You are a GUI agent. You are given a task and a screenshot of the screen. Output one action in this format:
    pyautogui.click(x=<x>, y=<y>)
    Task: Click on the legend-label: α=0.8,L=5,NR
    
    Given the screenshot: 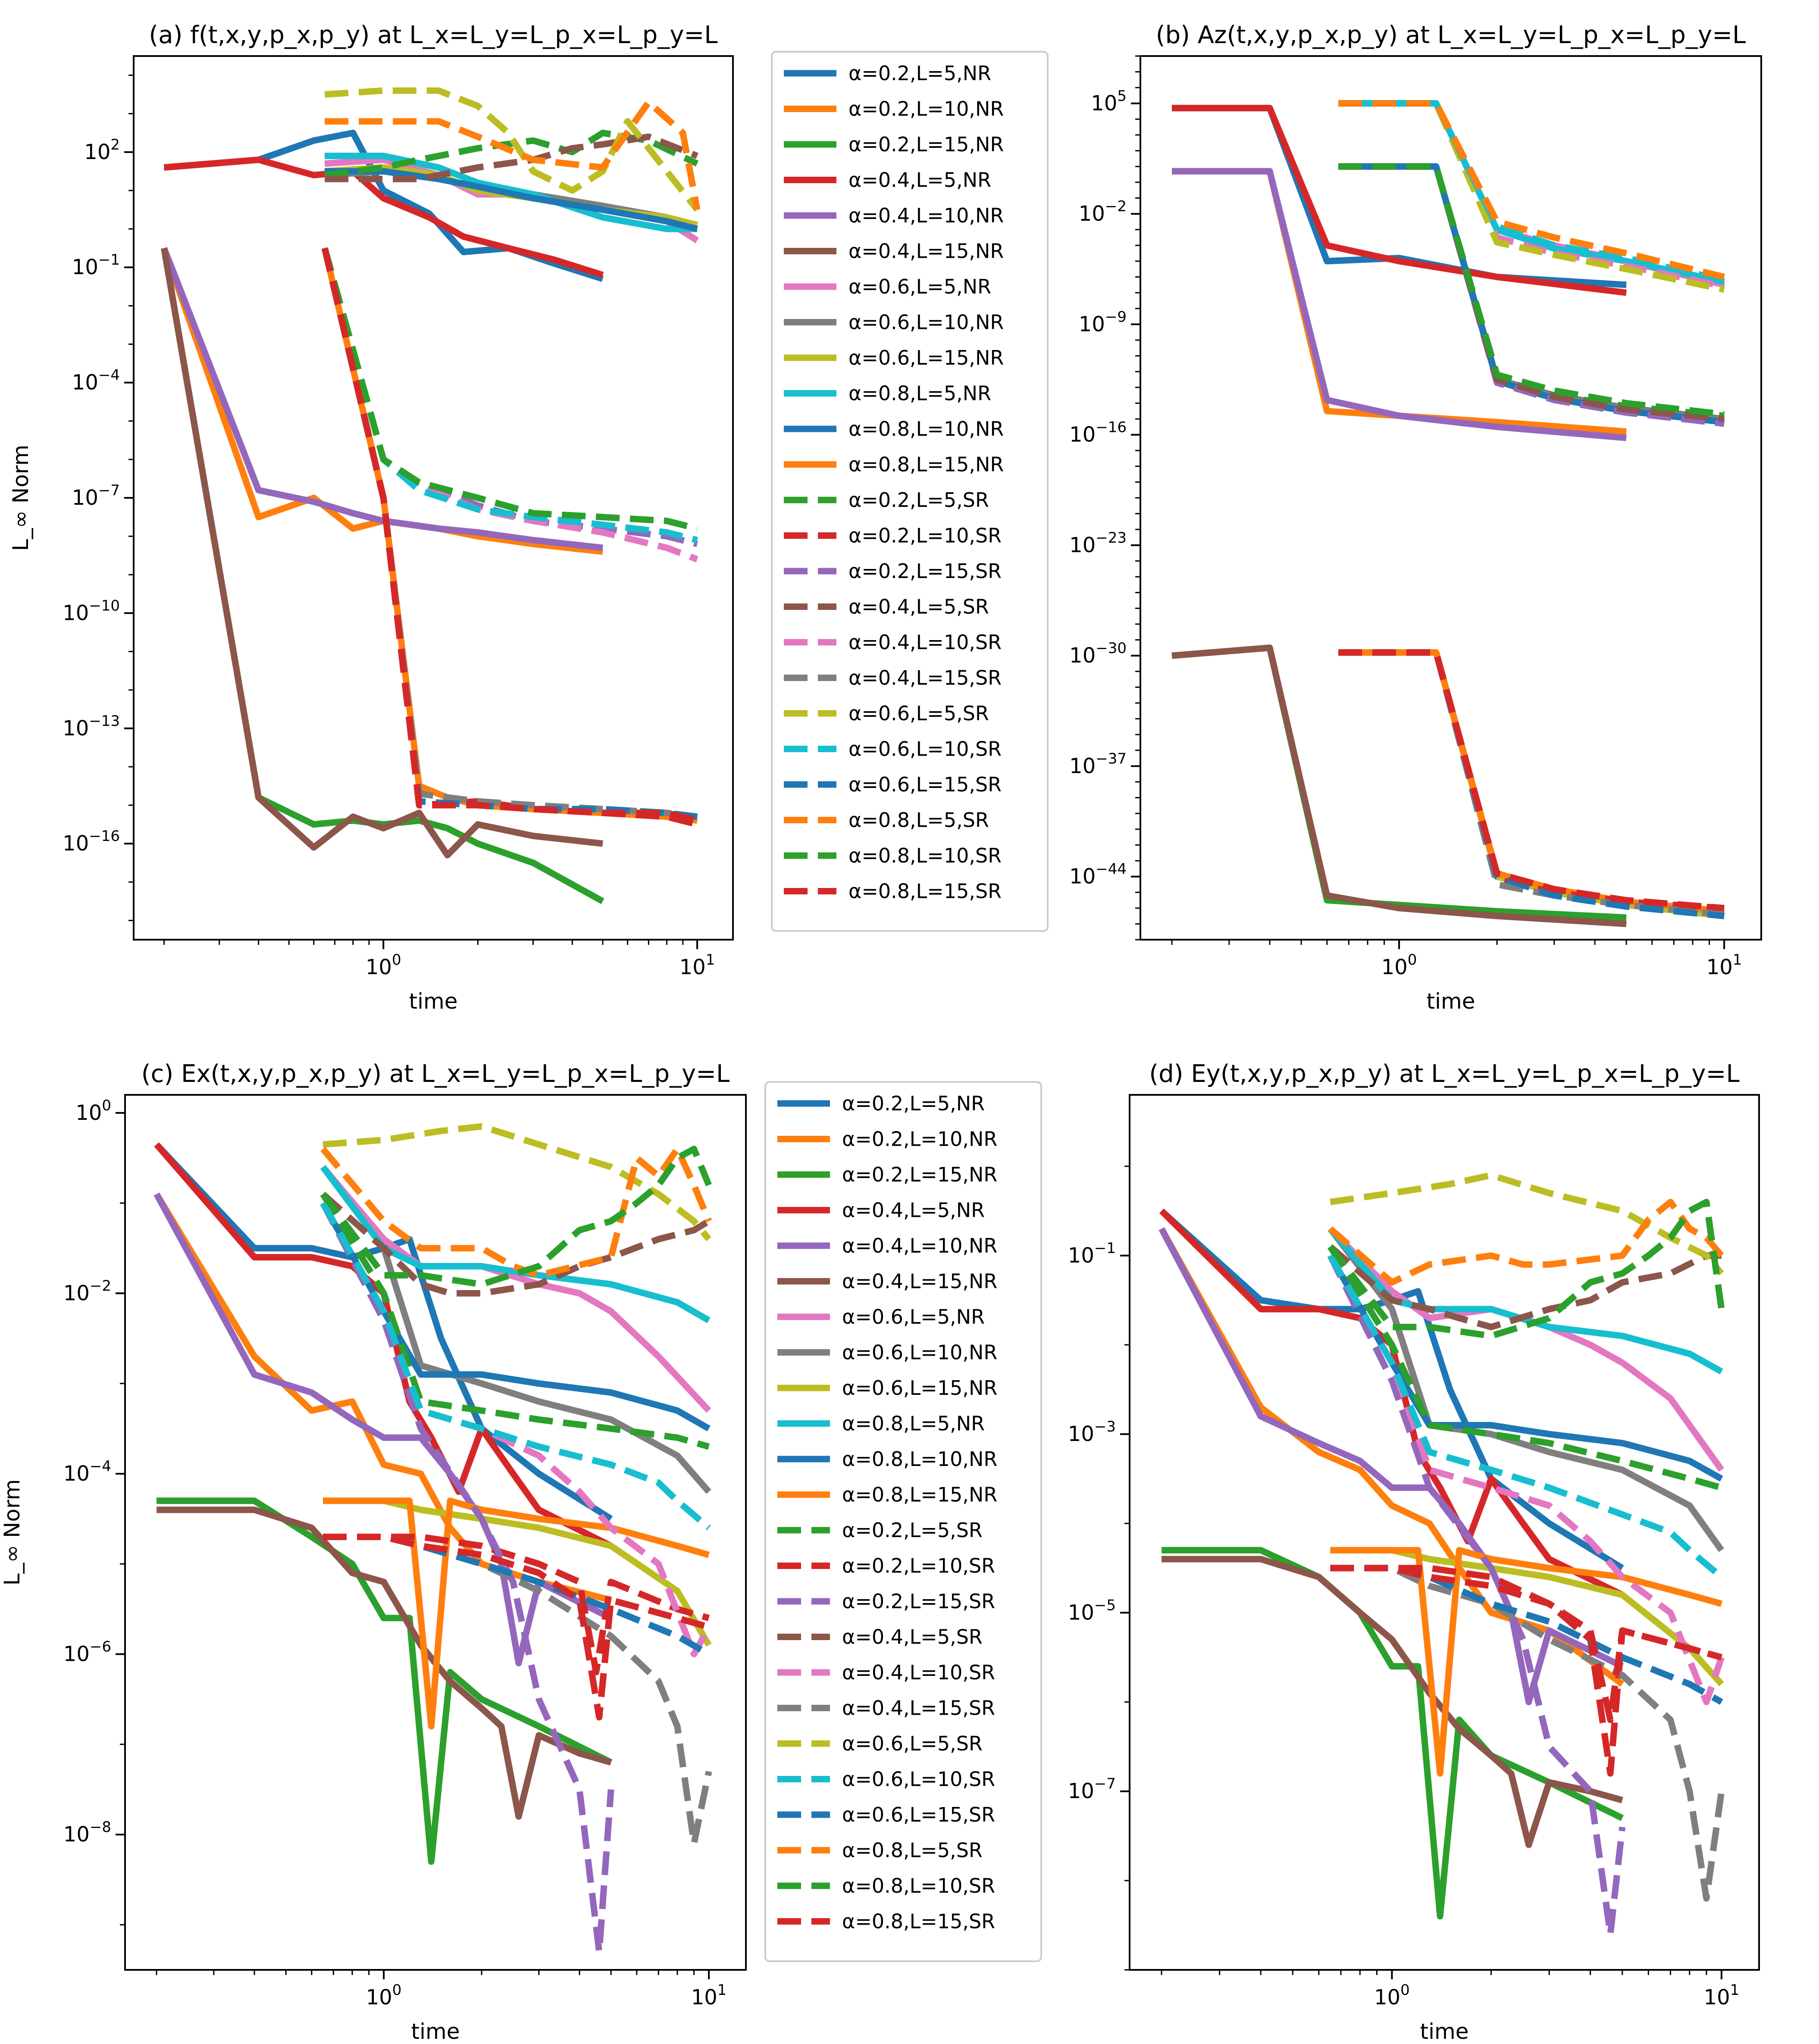 What is the action you would take?
    pyautogui.click(x=914, y=1423)
    